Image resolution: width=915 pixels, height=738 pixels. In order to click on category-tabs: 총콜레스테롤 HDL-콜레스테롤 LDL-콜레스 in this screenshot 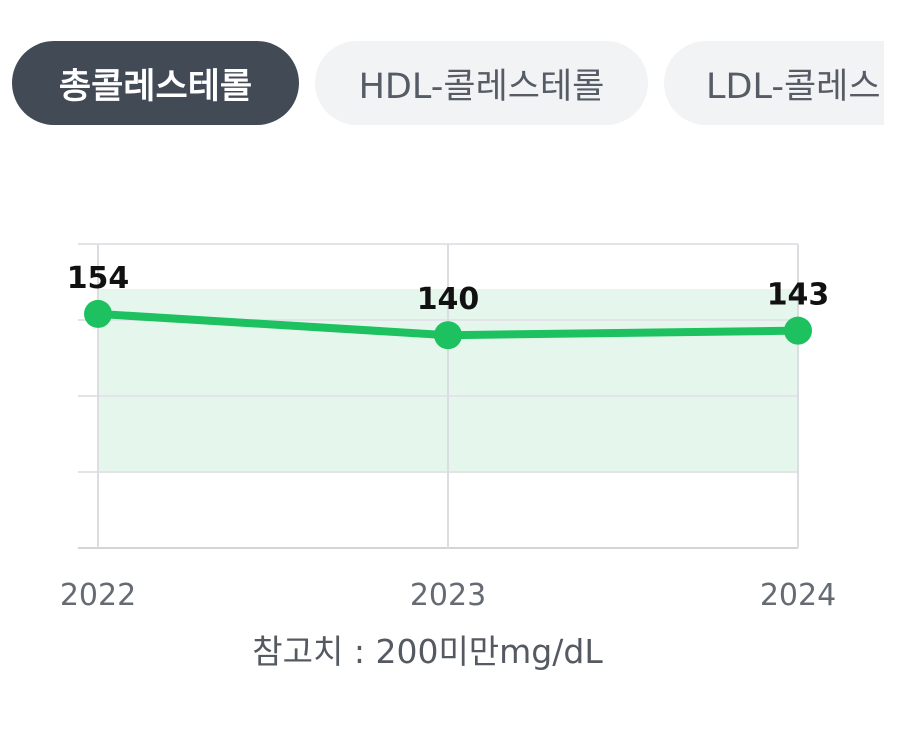, I will do `click(442, 83)`.